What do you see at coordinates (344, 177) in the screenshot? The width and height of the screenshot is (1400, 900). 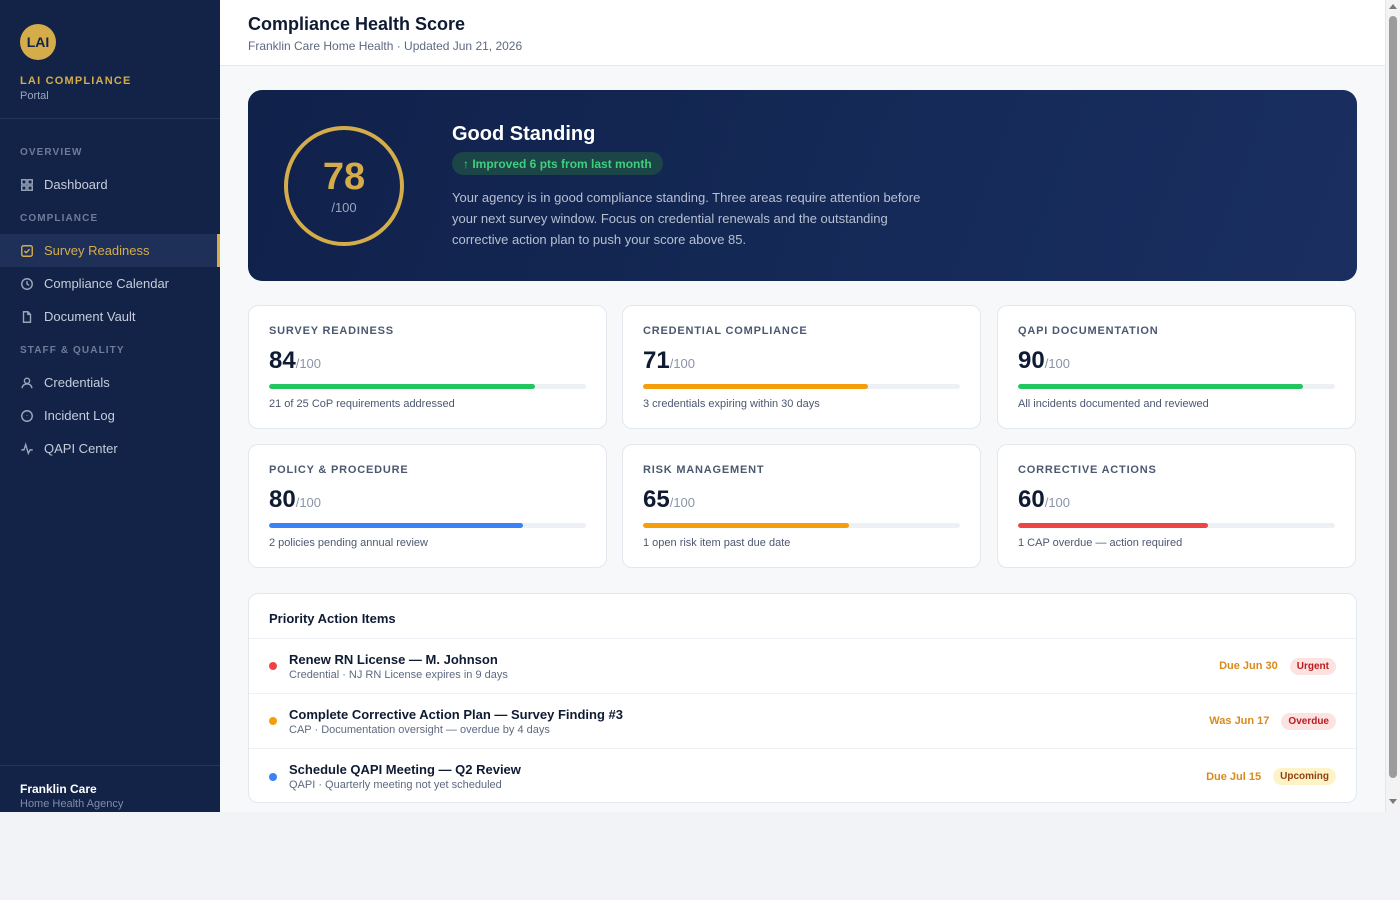 I see `overall-score: 78` at bounding box center [344, 177].